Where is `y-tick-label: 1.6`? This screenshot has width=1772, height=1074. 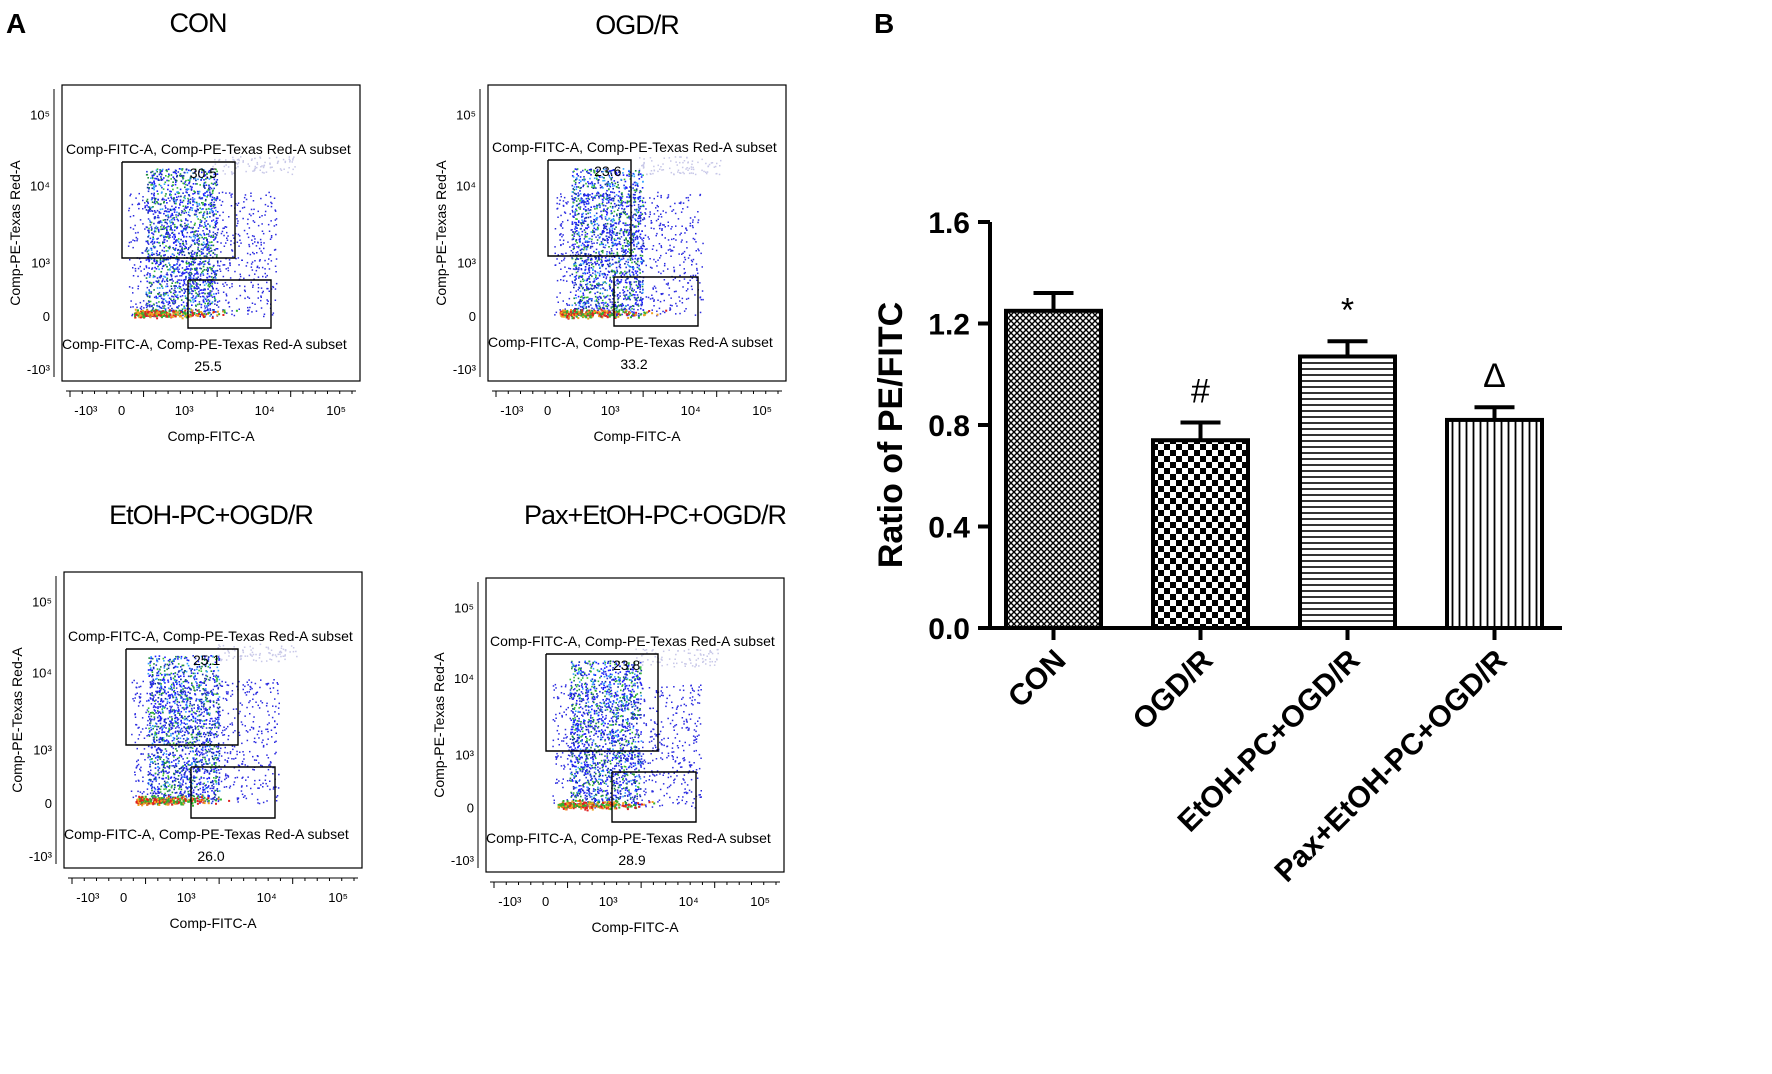 y-tick-label: 1.6 is located at coordinates (949, 223).